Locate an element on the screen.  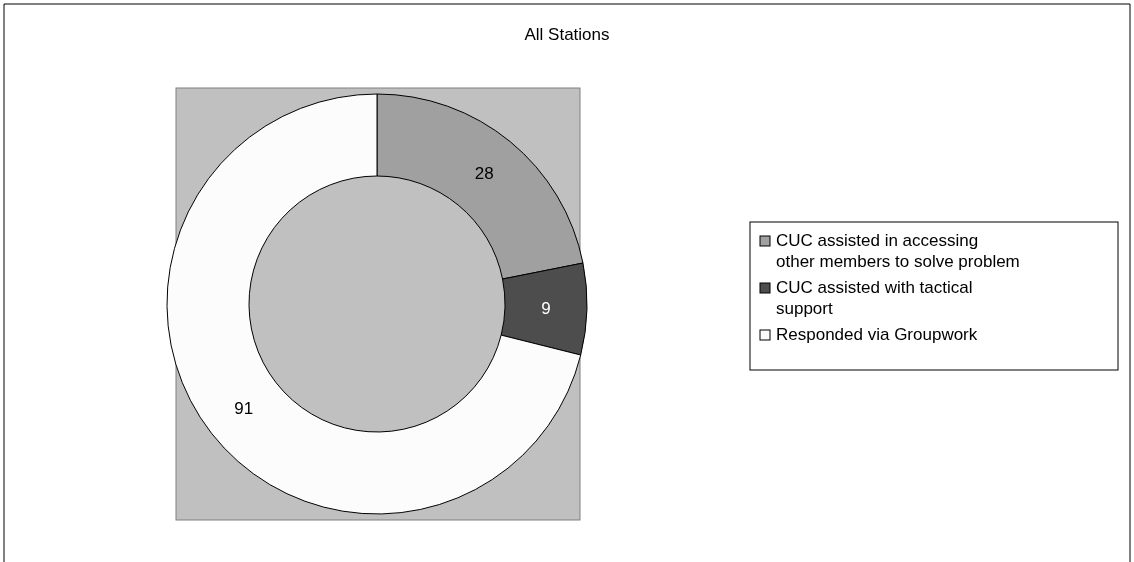
chart-title: All Stations is located at coordinates (567, 34).